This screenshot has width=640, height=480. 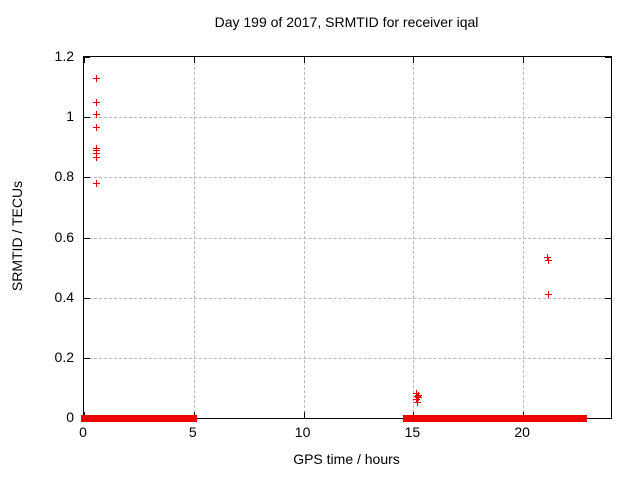 I want to click on x-tick-label: 5, so click(x=192, y=432).